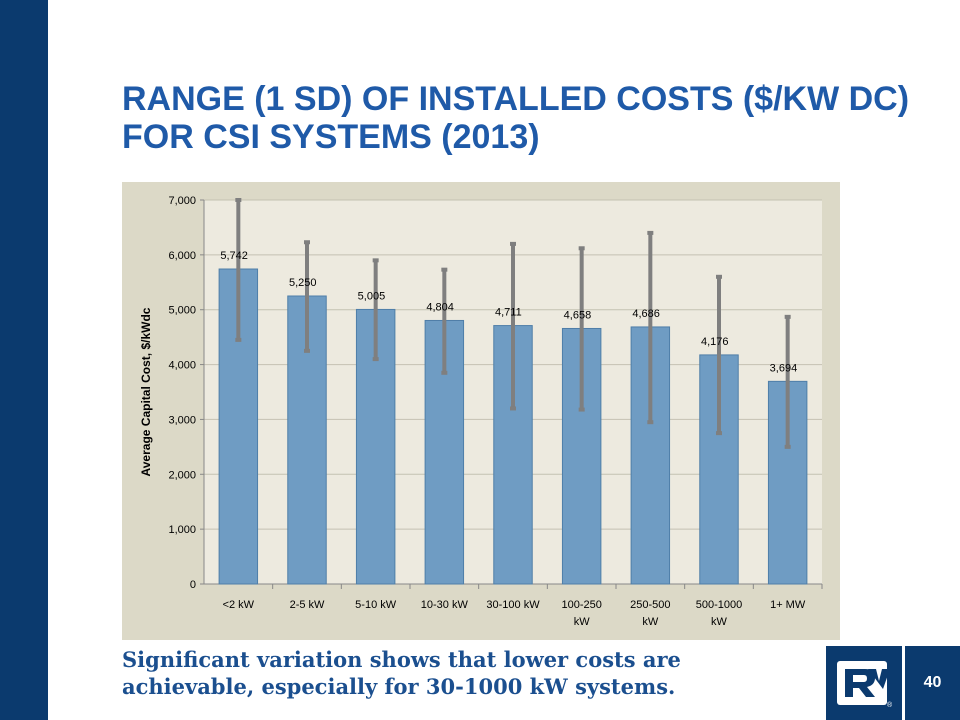  I want to click on data-label: 5,742, so click(234, 256).